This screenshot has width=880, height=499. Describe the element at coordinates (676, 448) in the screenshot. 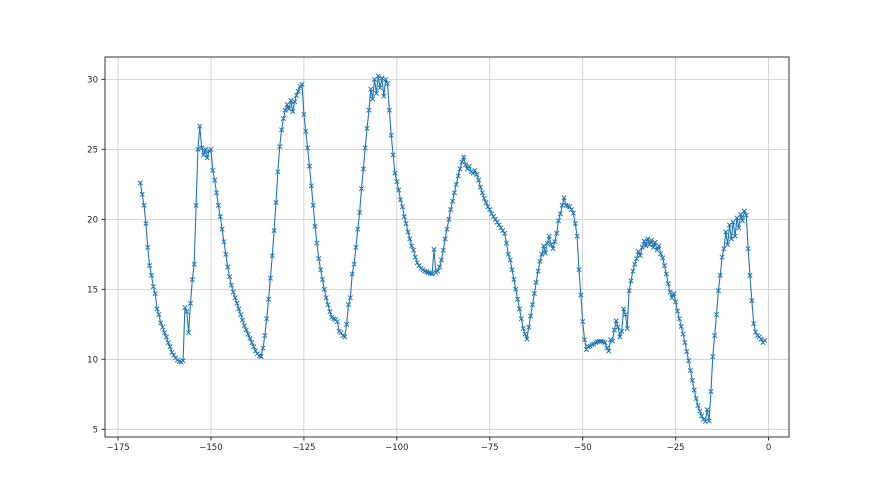

I see `x-tick-label: −25` at that location.